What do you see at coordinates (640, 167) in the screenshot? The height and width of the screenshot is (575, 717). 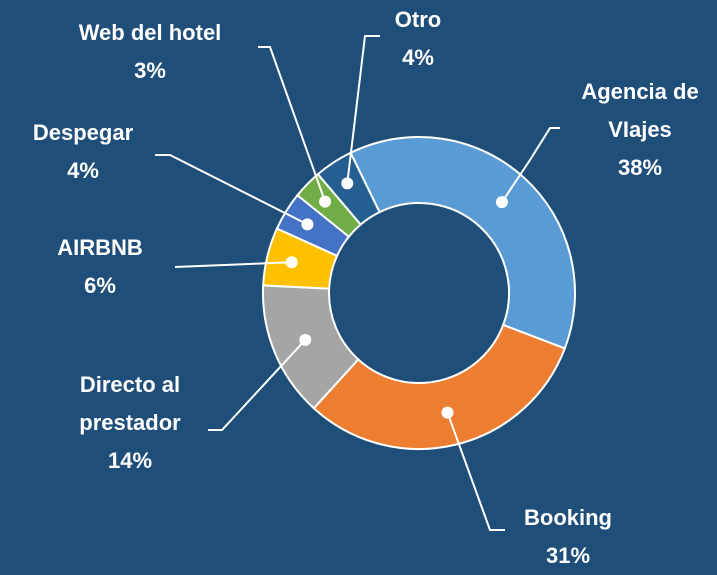 I see `value-label: 38%` at bounding box center [640, 167].